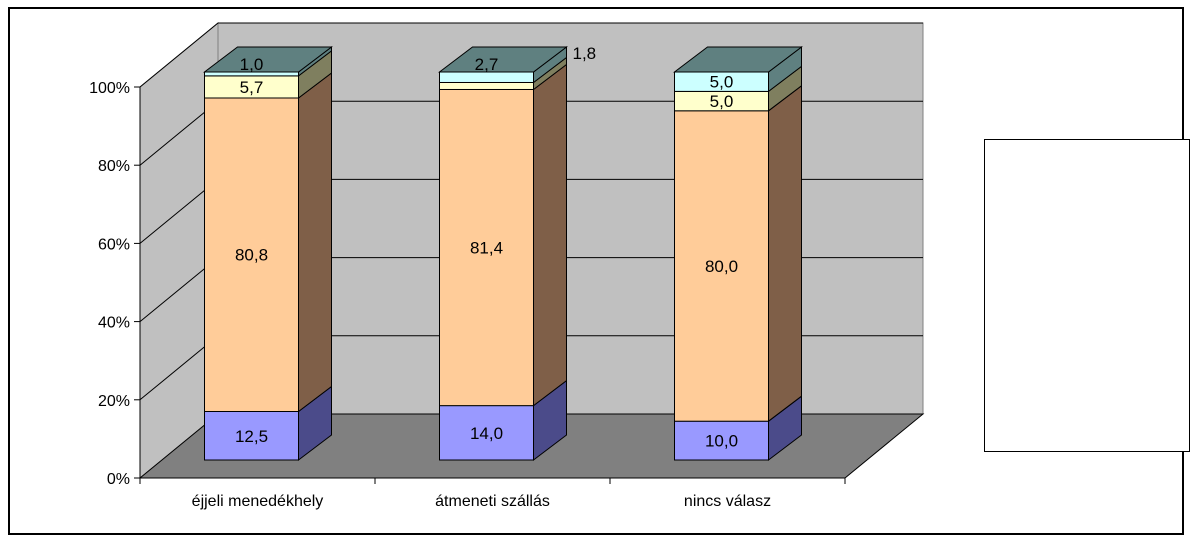 The height and width of the screenshot is (542, 1192). What do you see at coordinates (114, 323) in the screenshot?
I see `y-tick-label: 40%` at bounding box center [114, 323].